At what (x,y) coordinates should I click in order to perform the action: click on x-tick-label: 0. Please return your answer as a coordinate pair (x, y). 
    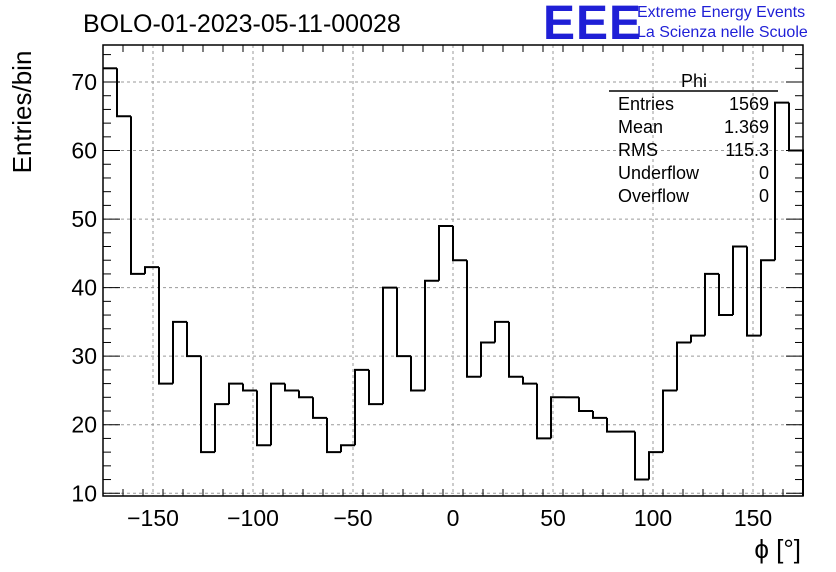
    Looking at the image, I should click on (453, 518).